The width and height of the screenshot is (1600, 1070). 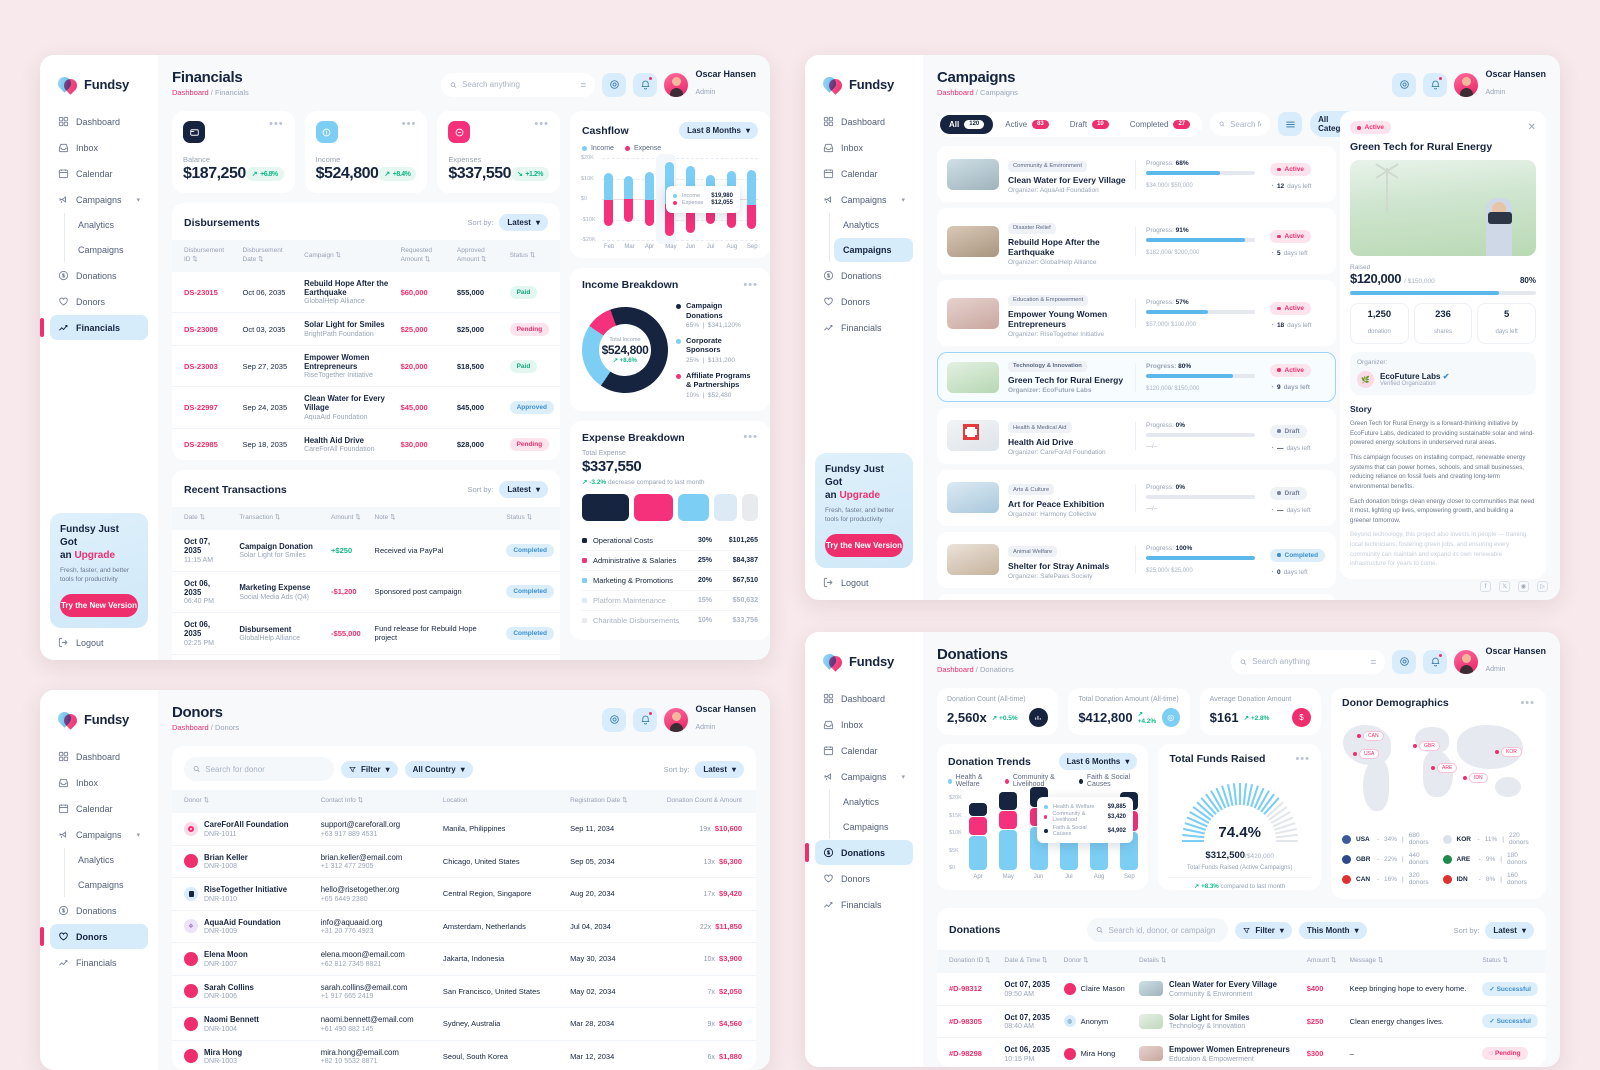 I want to click on map-pin-are: ARE, so click(x=1444, y=768).